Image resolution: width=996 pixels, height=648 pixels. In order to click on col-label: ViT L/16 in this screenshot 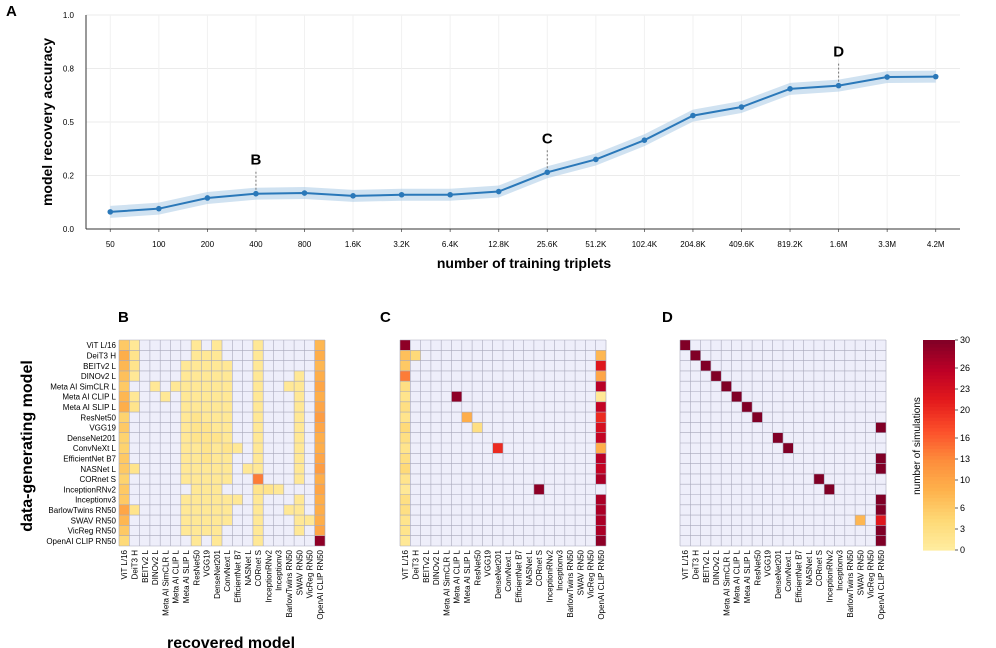, I will do `click(124, 564)`.